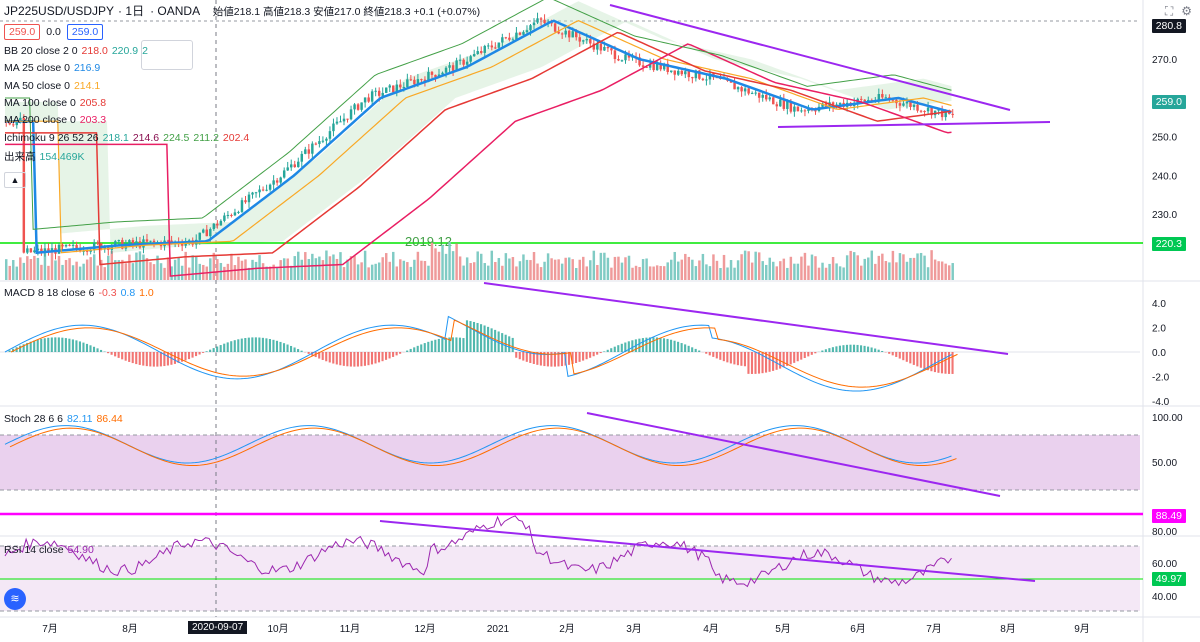 Image resolution: width=1200 pixels, height=642 pixels. What do you see at coordinates (484, 353) in the screenshot?
I see `signal-line` at bounding box center [484, 353].